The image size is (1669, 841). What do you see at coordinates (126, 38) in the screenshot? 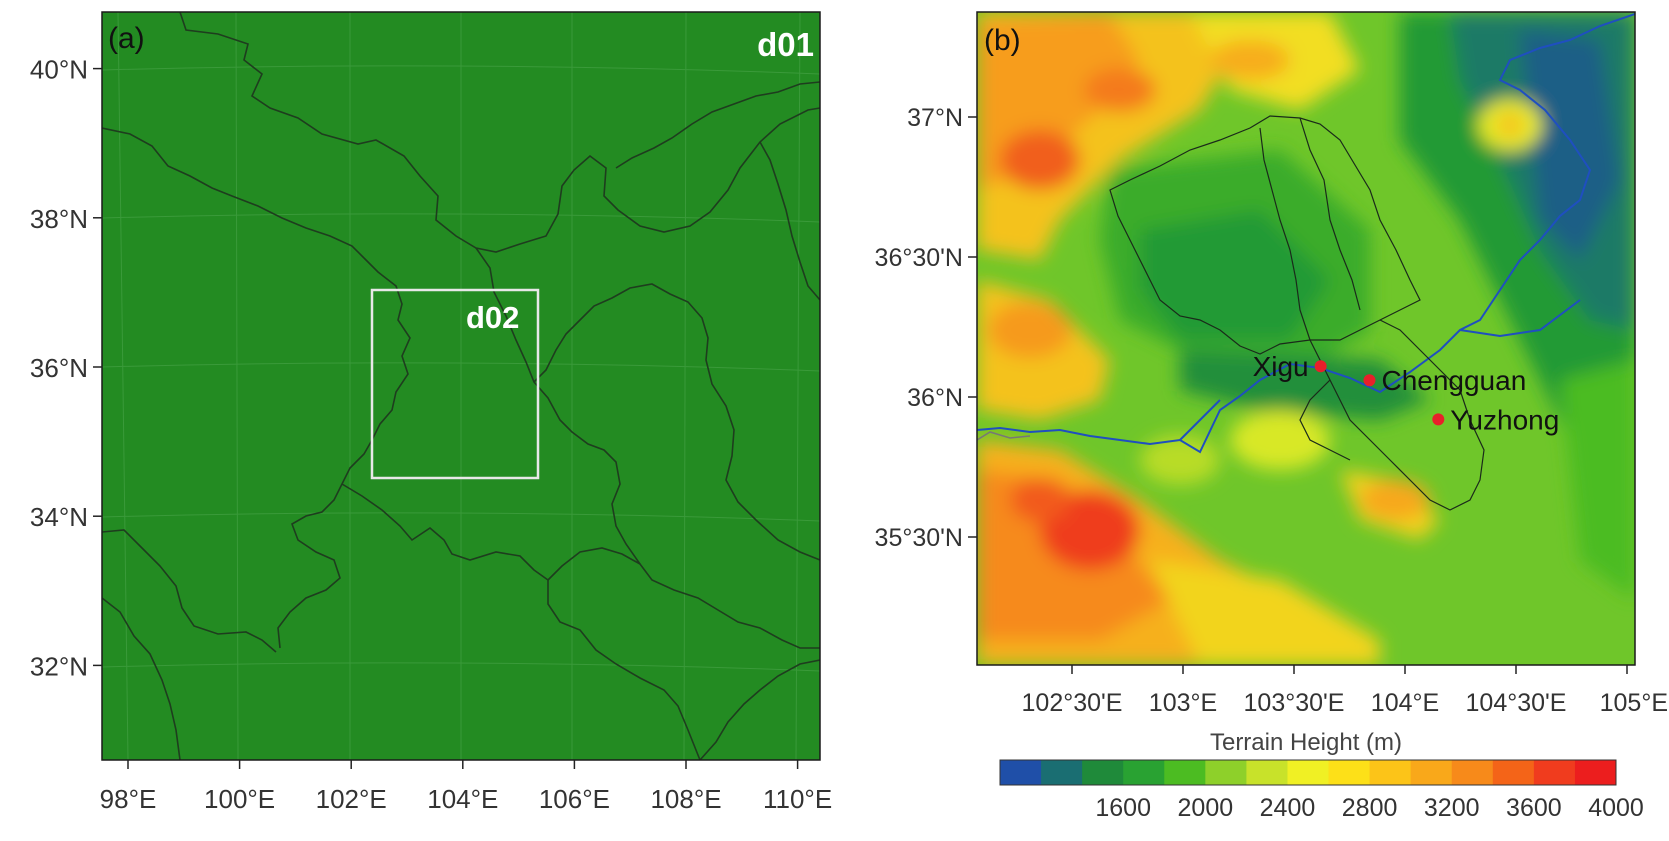
I see `panel-a-label: (a)` at bounding box center [126, 38].